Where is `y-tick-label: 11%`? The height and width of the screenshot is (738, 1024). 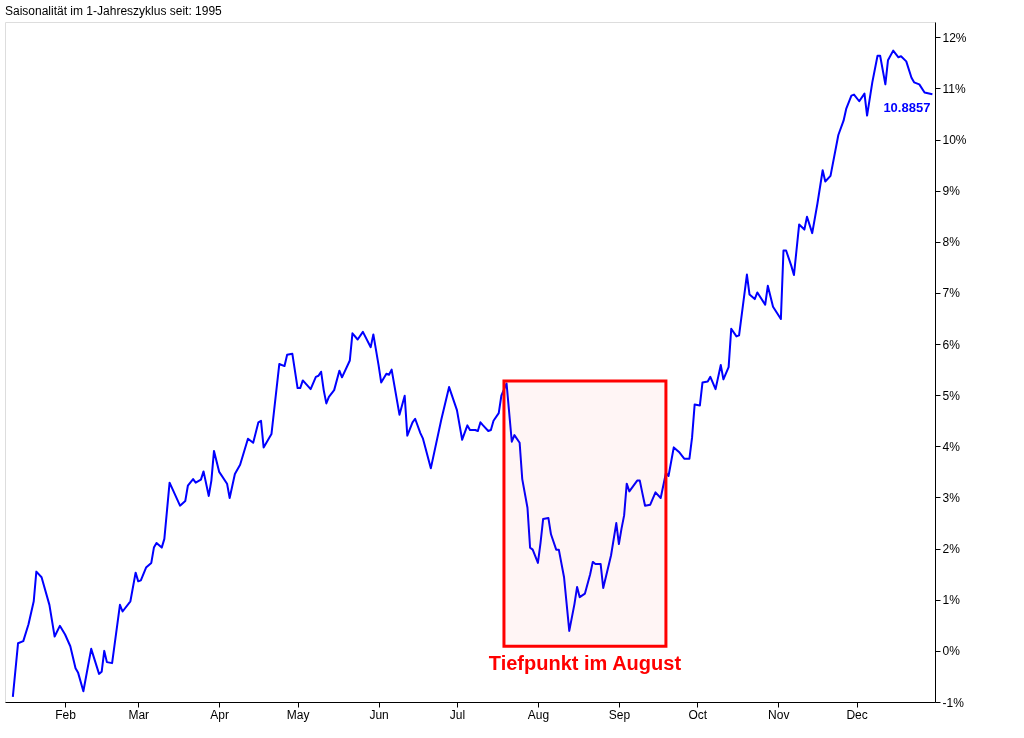
y-tick-label: 11% is located at coordinates (954, 88).